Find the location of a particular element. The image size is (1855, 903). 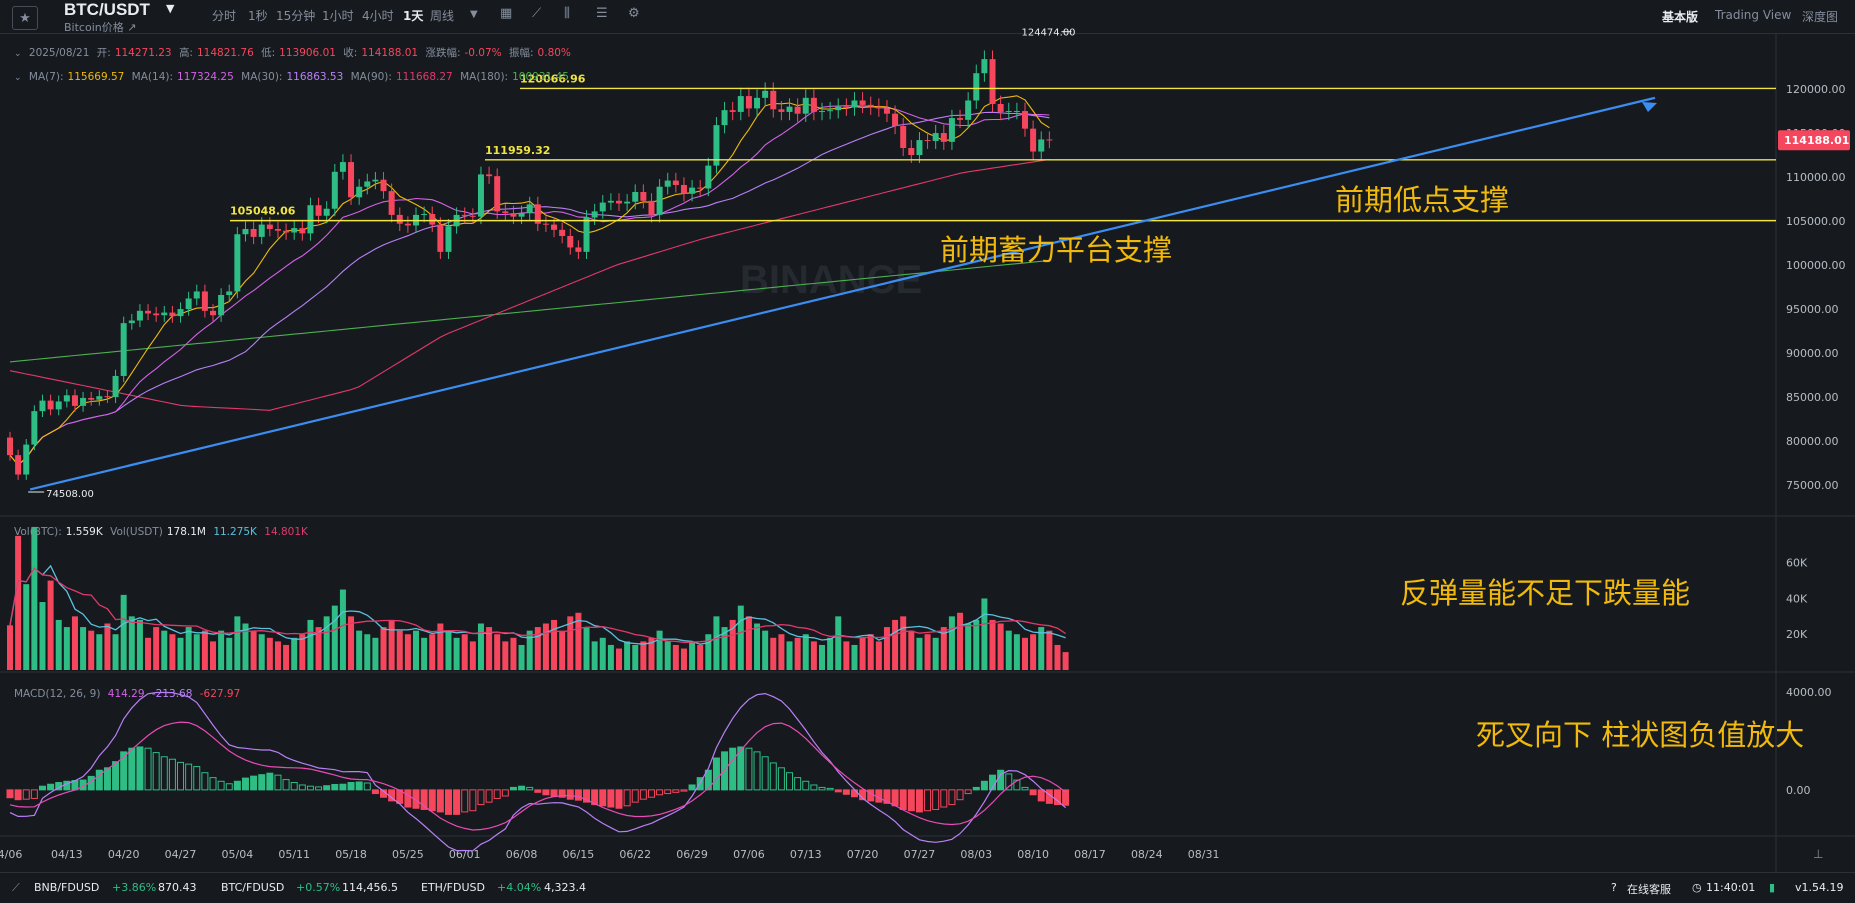

current-price-label: 114188.01 is located at coordinates (1816, 140).